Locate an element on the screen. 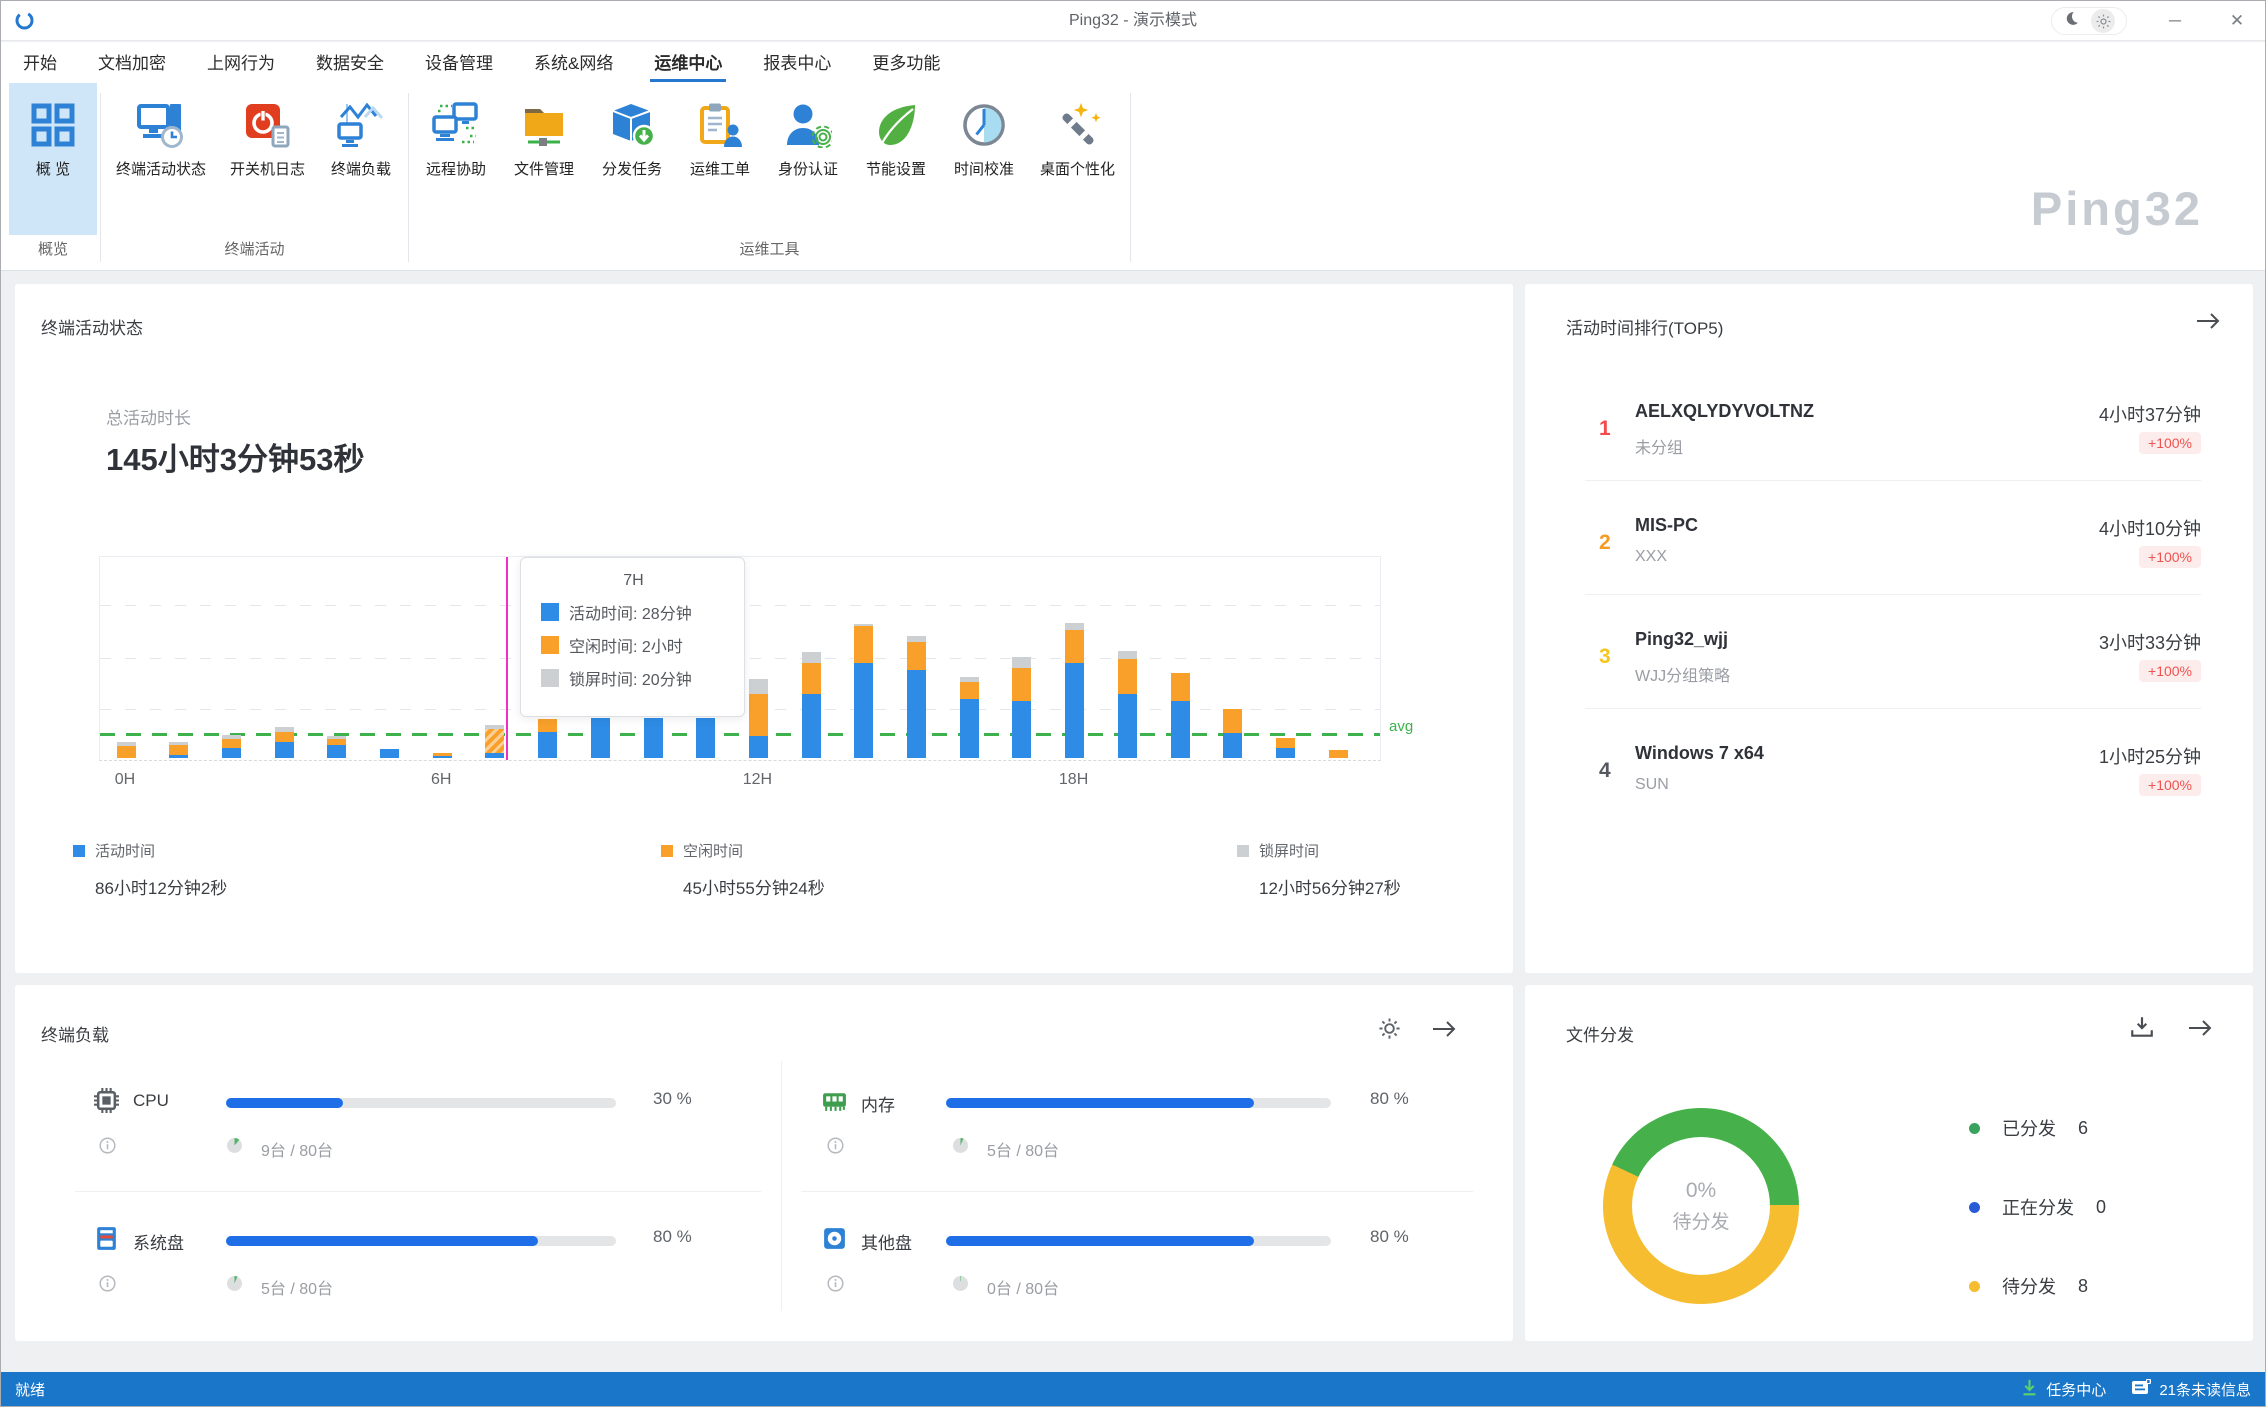 The width and height of the screenshot is (2266, 1407). ribbon-item: 远程协助 is located at coordinates (456, 159).